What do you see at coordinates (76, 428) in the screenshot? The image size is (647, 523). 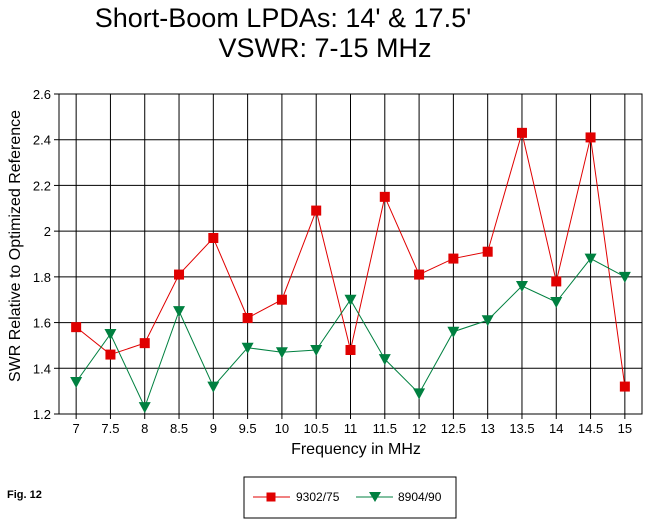 I see `x-tick-label-0: 7` at bounding box center [76, 428].